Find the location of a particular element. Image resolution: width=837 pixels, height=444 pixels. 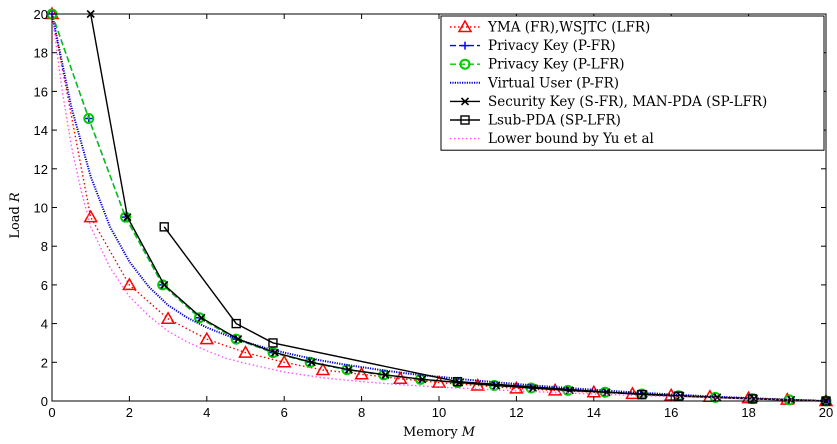

legend-entry-1: YMA (FR),WSJTC (LFR) is located at coordinates (550, 27).